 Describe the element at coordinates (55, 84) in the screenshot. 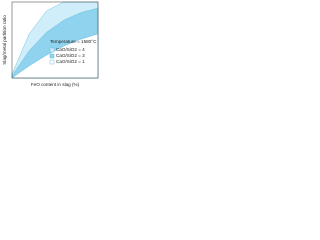

I see `x-axis-label: FeO content in slag (%)` at that location.